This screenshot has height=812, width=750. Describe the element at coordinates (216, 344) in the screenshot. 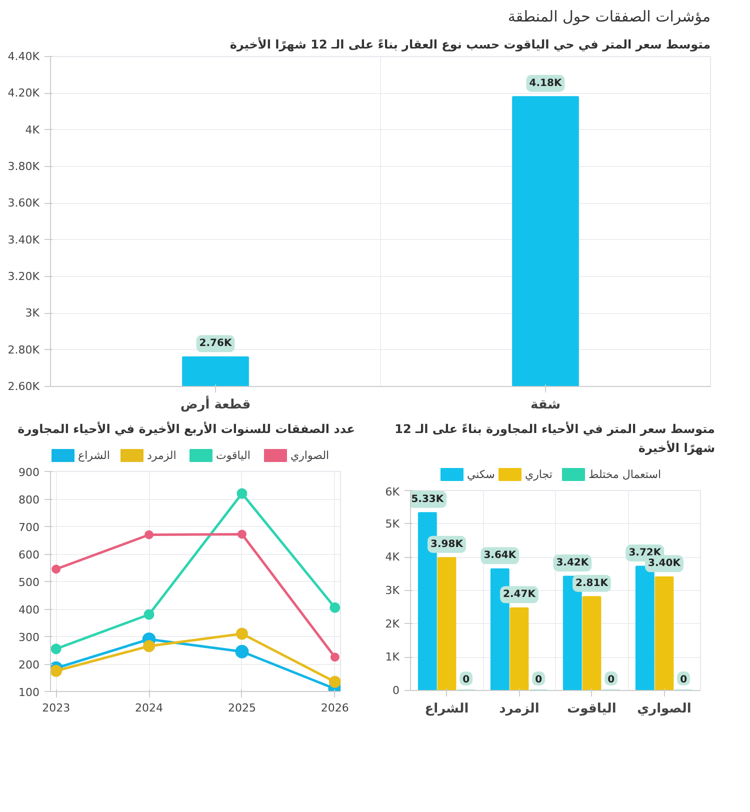

I see `data-label: 2.76K` at that location.